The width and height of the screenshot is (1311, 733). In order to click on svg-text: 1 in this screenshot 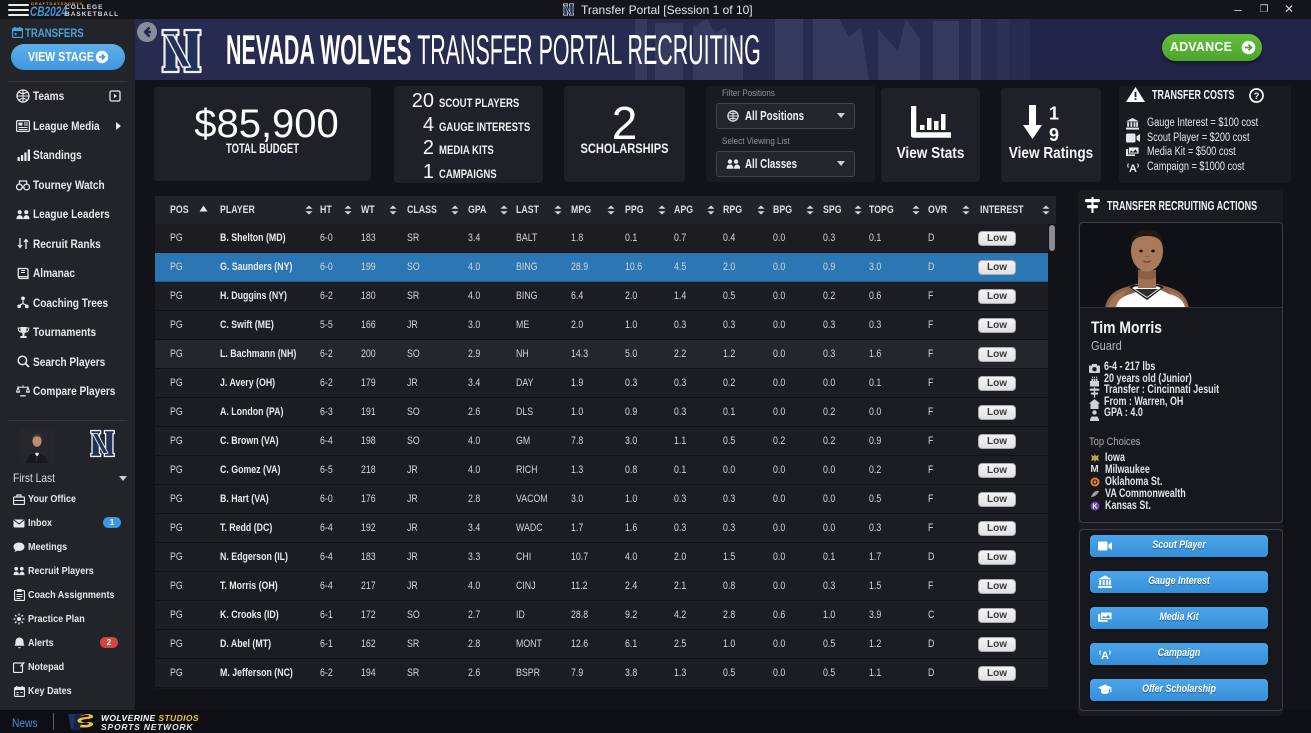, I will do `click(1054, 114)`.